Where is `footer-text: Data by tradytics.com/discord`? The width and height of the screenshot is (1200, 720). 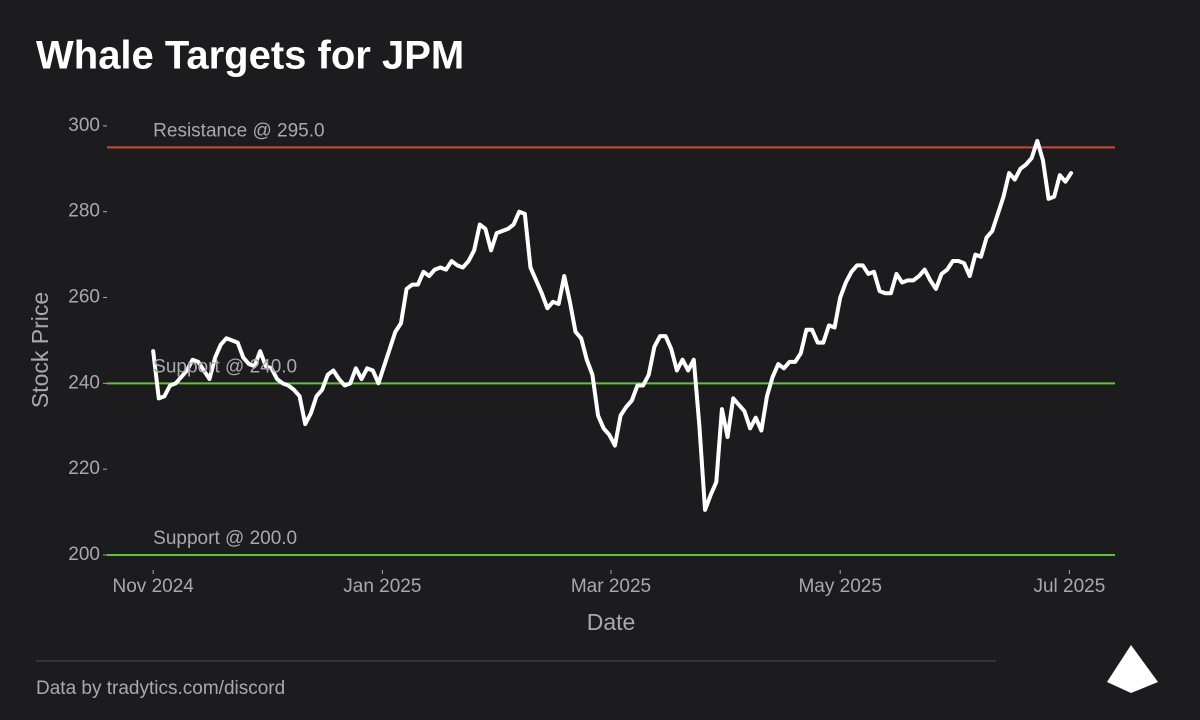
footer-text: Data by tradytics.com/discord is located at coordinates (160, 688).